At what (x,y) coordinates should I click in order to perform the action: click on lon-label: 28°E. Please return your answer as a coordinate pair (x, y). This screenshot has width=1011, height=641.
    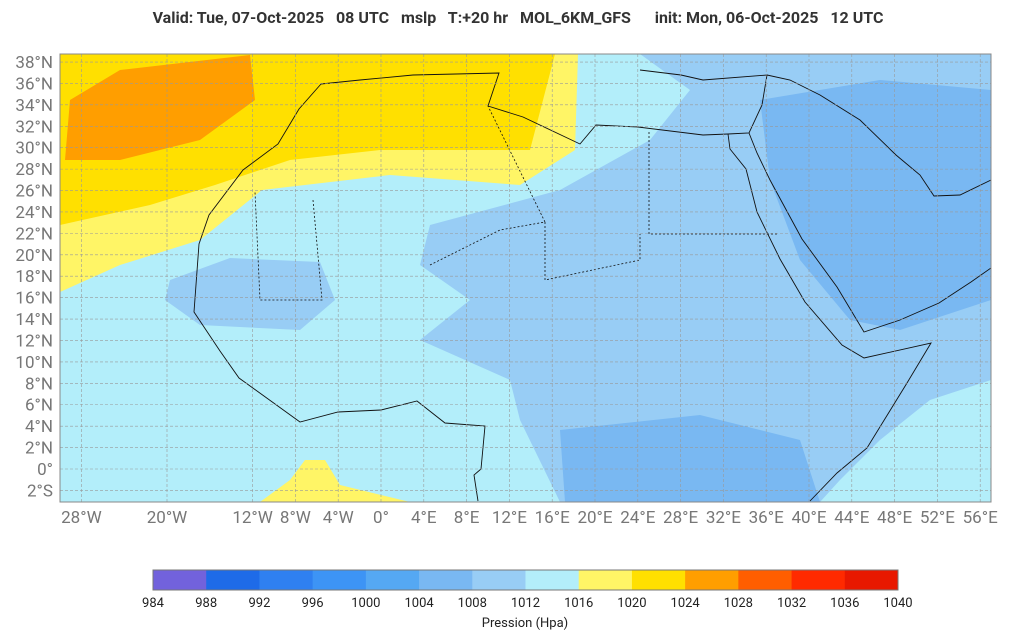
    Looking at the image, I should click on (680, 518).